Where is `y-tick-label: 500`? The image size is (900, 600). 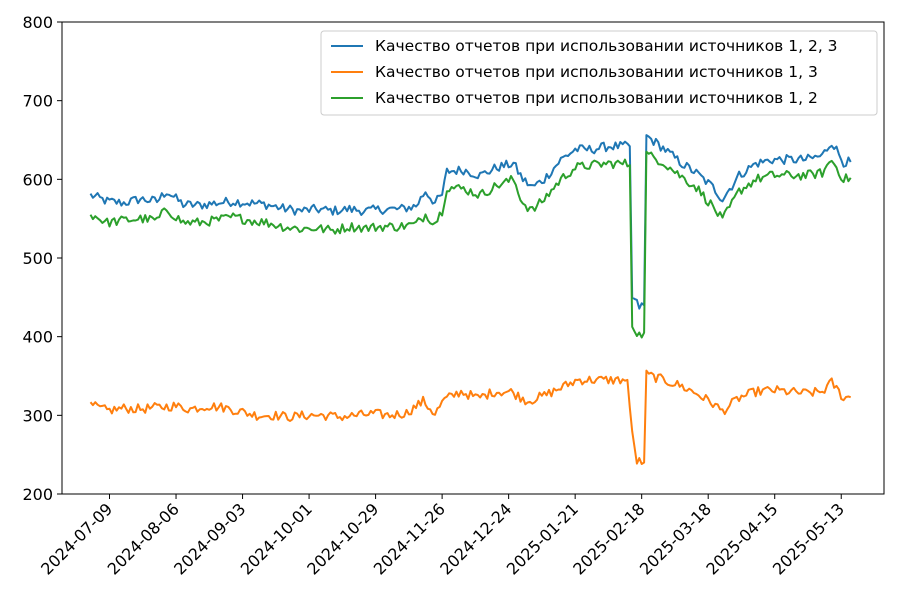
y-tick-label: 500 is located at coordinates (37, 258).